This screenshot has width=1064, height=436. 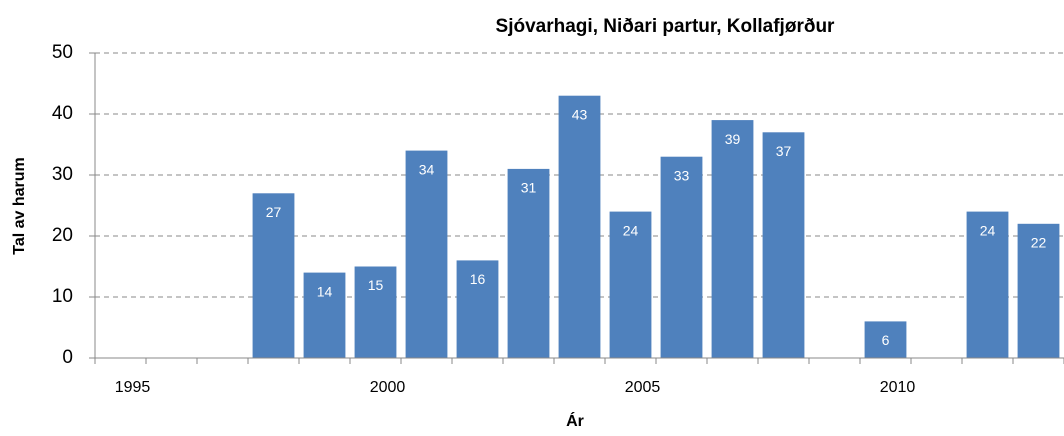 I want to click on value-label: 15, so click(x=376, y=285).